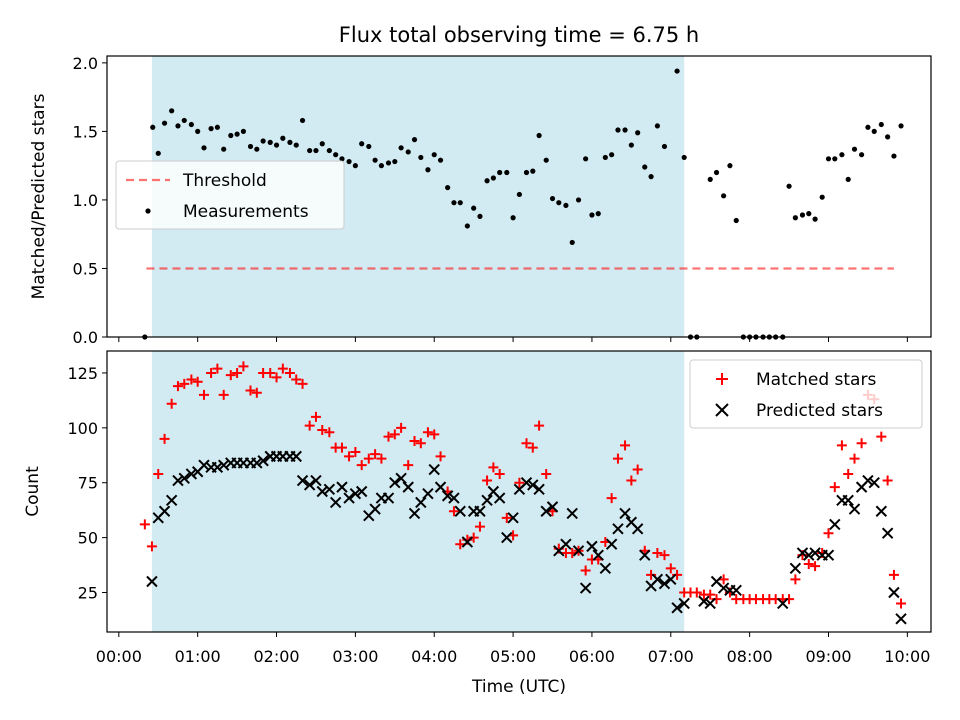 This screenshot has height=720, width=960. What do you see at coordinates (246, 212) in the screenshot?
I see `legend-measurement-label: Measurements` at bounding box center [246, 212].